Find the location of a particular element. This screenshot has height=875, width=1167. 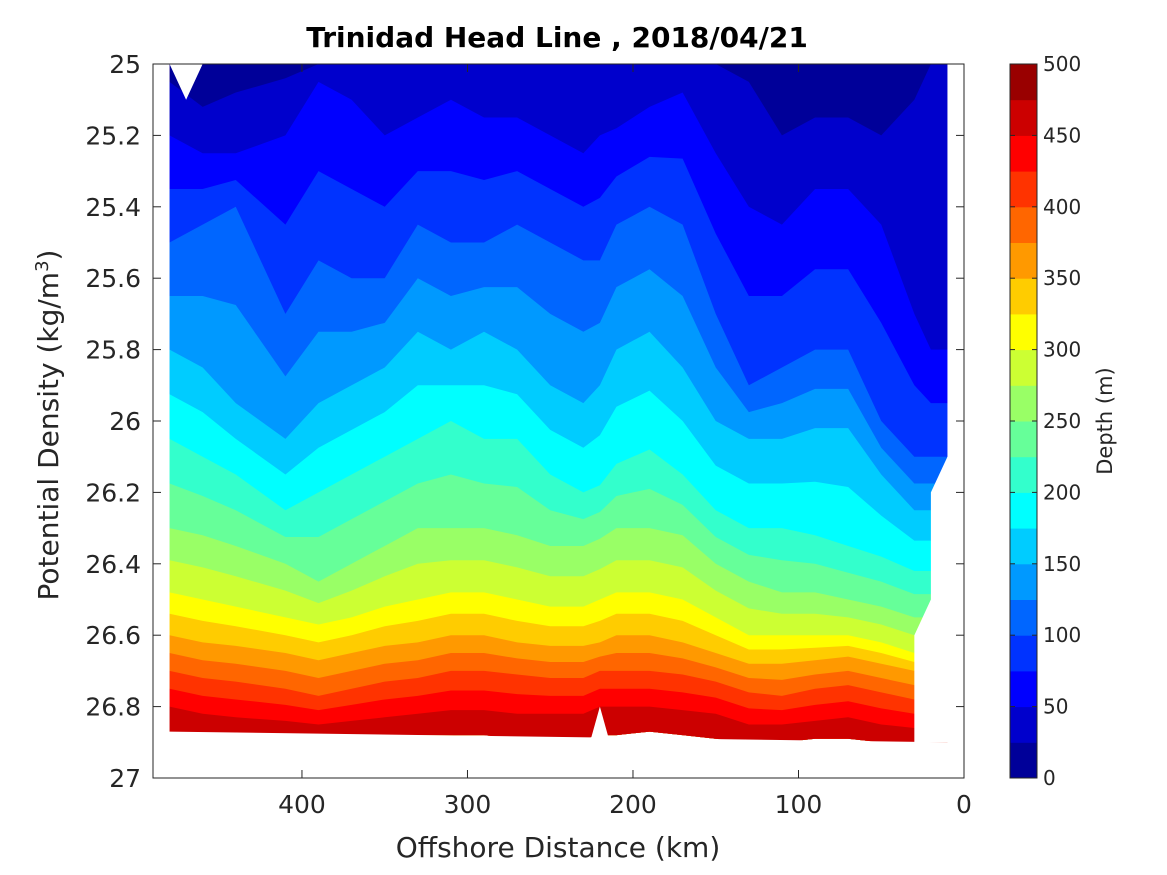

y-tick-label-25.6: 25.6 is located at coordinates (113, 278).